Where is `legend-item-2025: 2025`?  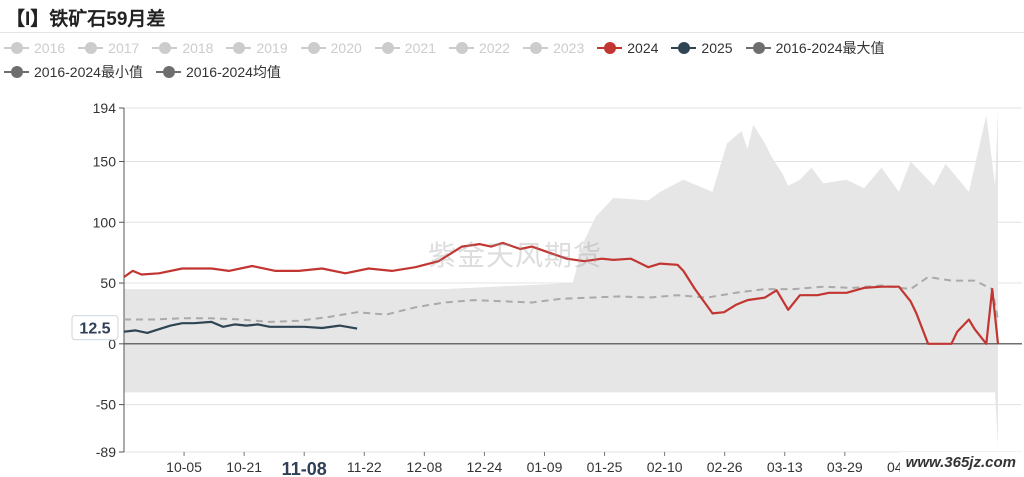
legend-item-2025: 2025 is located at coordinates (702, 48).